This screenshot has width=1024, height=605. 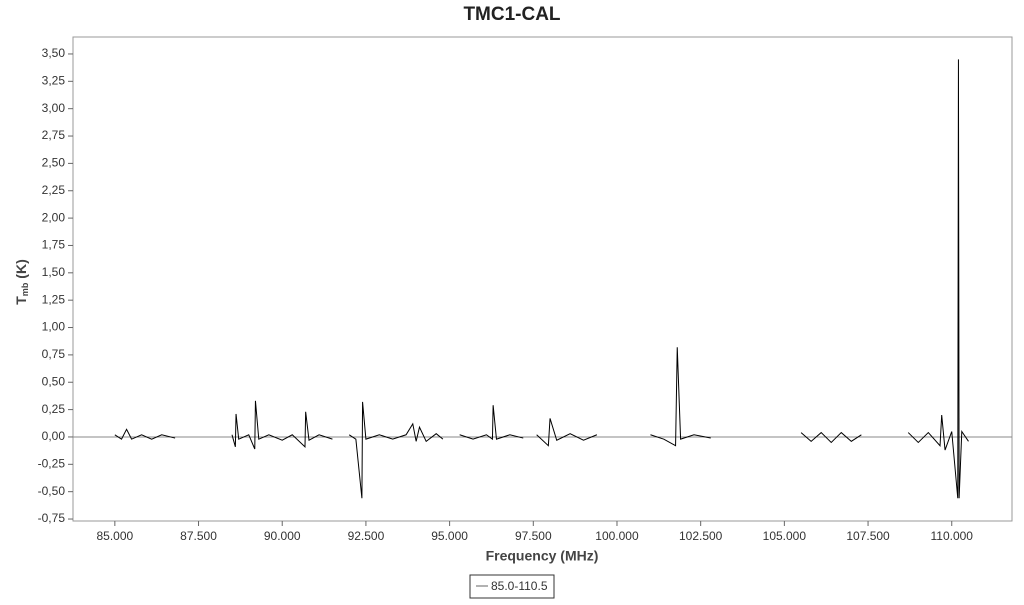 I want to click on y-tick-label: -0,50, so click(x=52, y=491).